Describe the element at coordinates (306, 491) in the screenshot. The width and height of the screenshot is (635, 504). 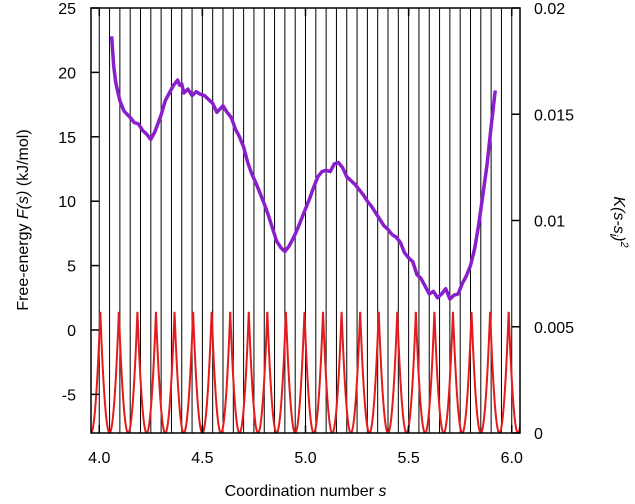
I see `x-axis-title: Coordination number s` at that location.